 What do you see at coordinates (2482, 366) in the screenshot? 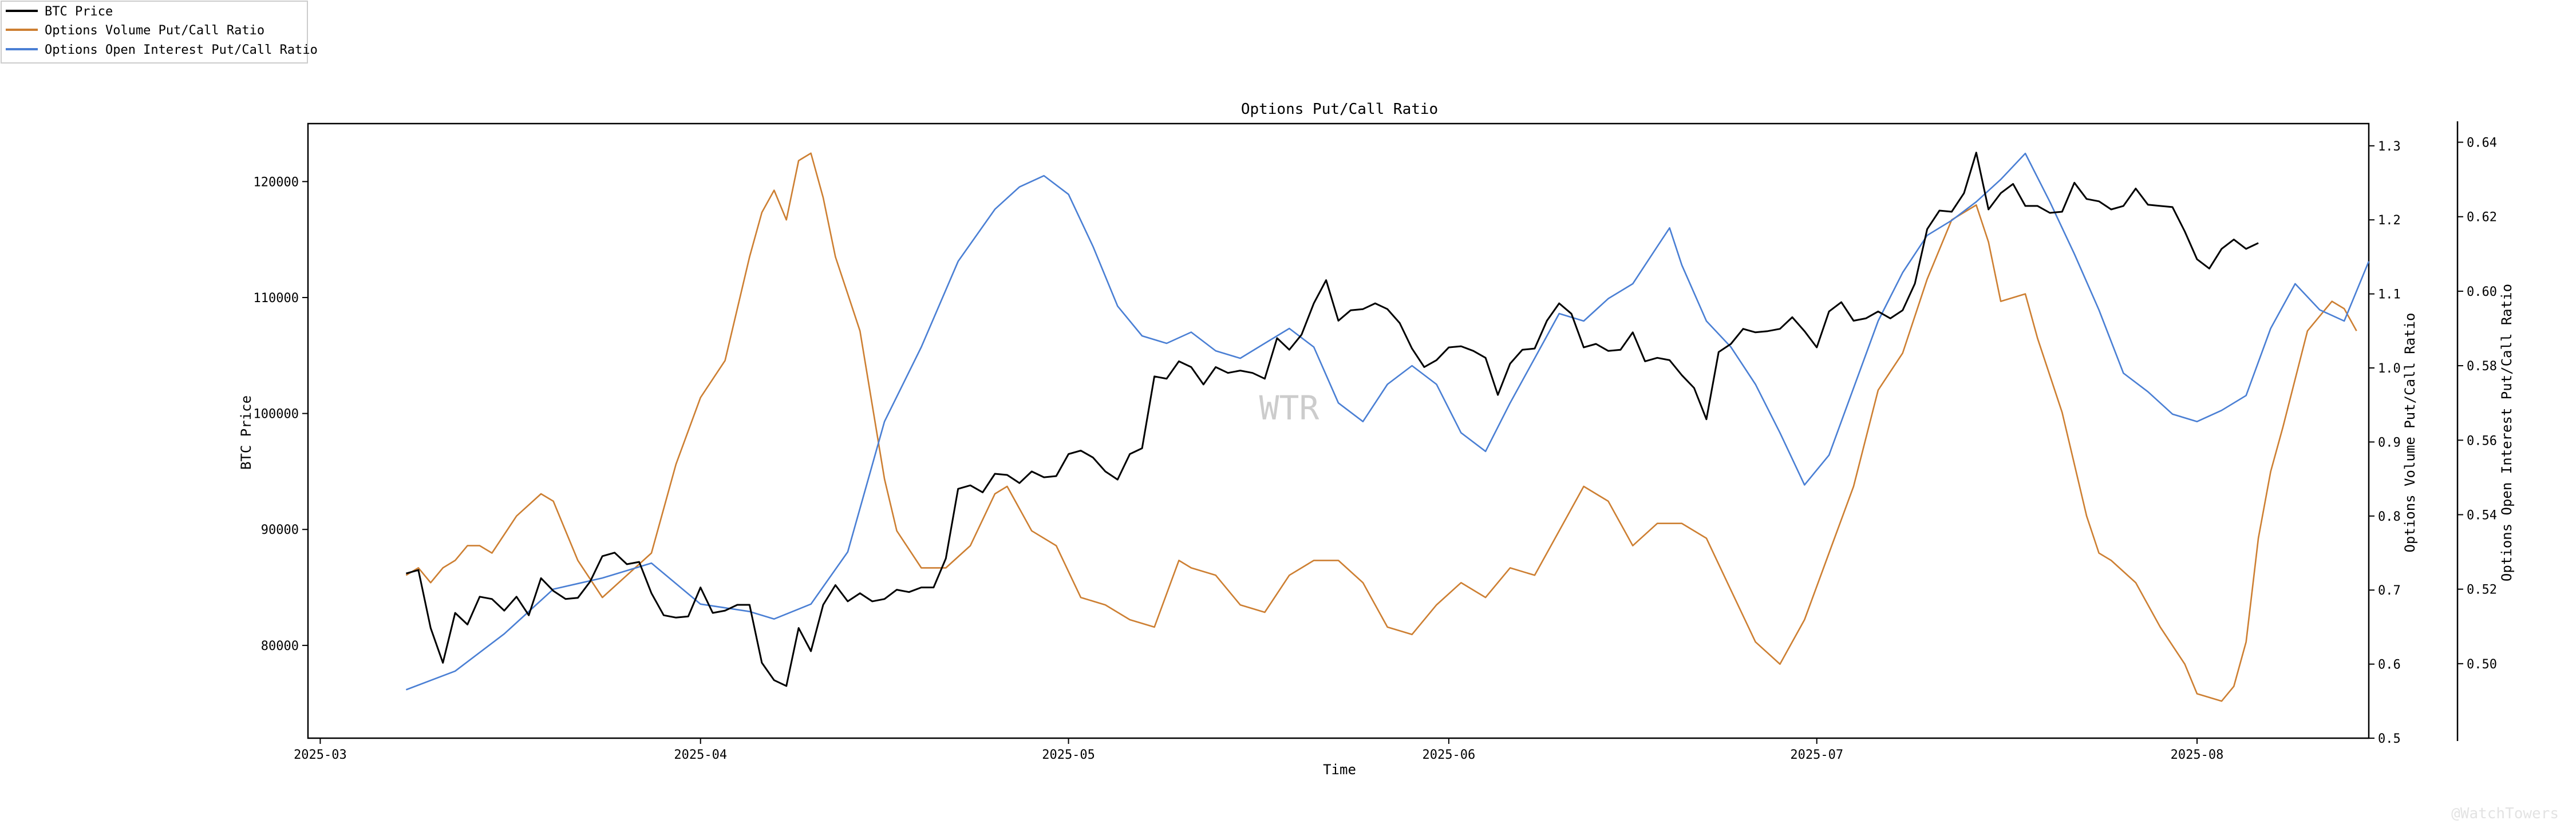
I see `right2-tick-label: 0.58` at bounding box center [2482, 366].